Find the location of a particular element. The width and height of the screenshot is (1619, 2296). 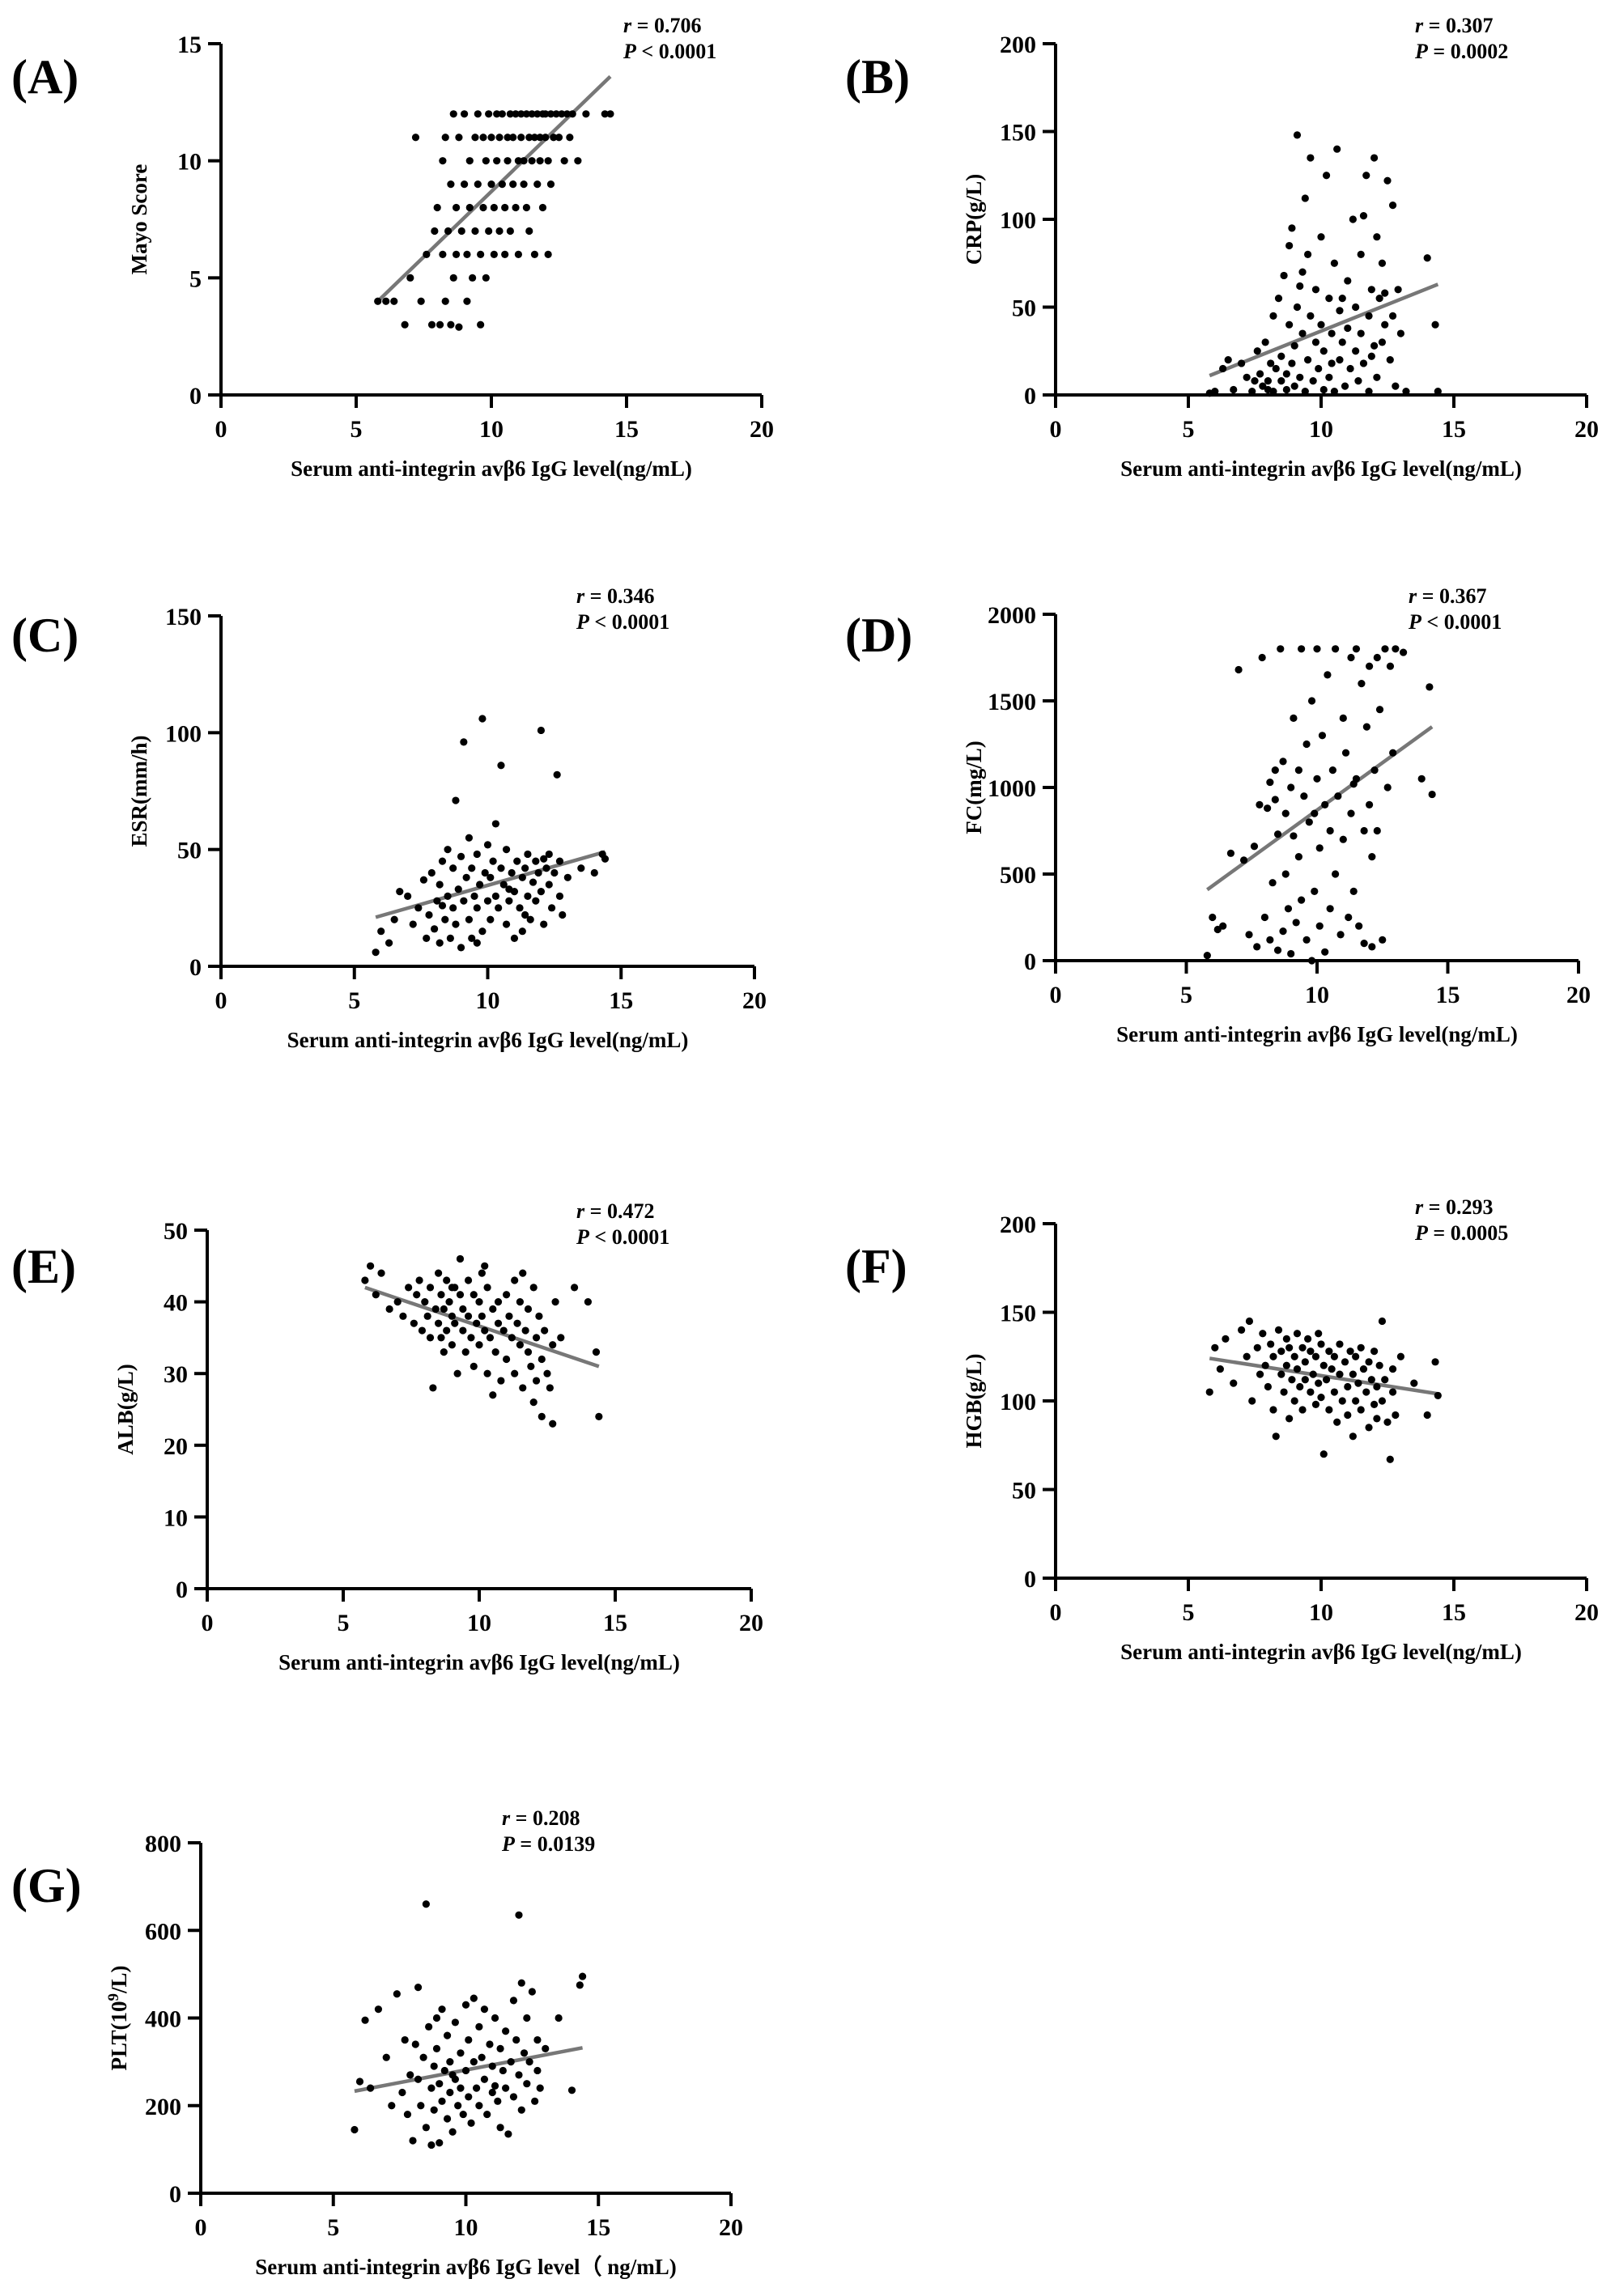

y-tick-label: 1500 is located at coordinates (1012, 702).